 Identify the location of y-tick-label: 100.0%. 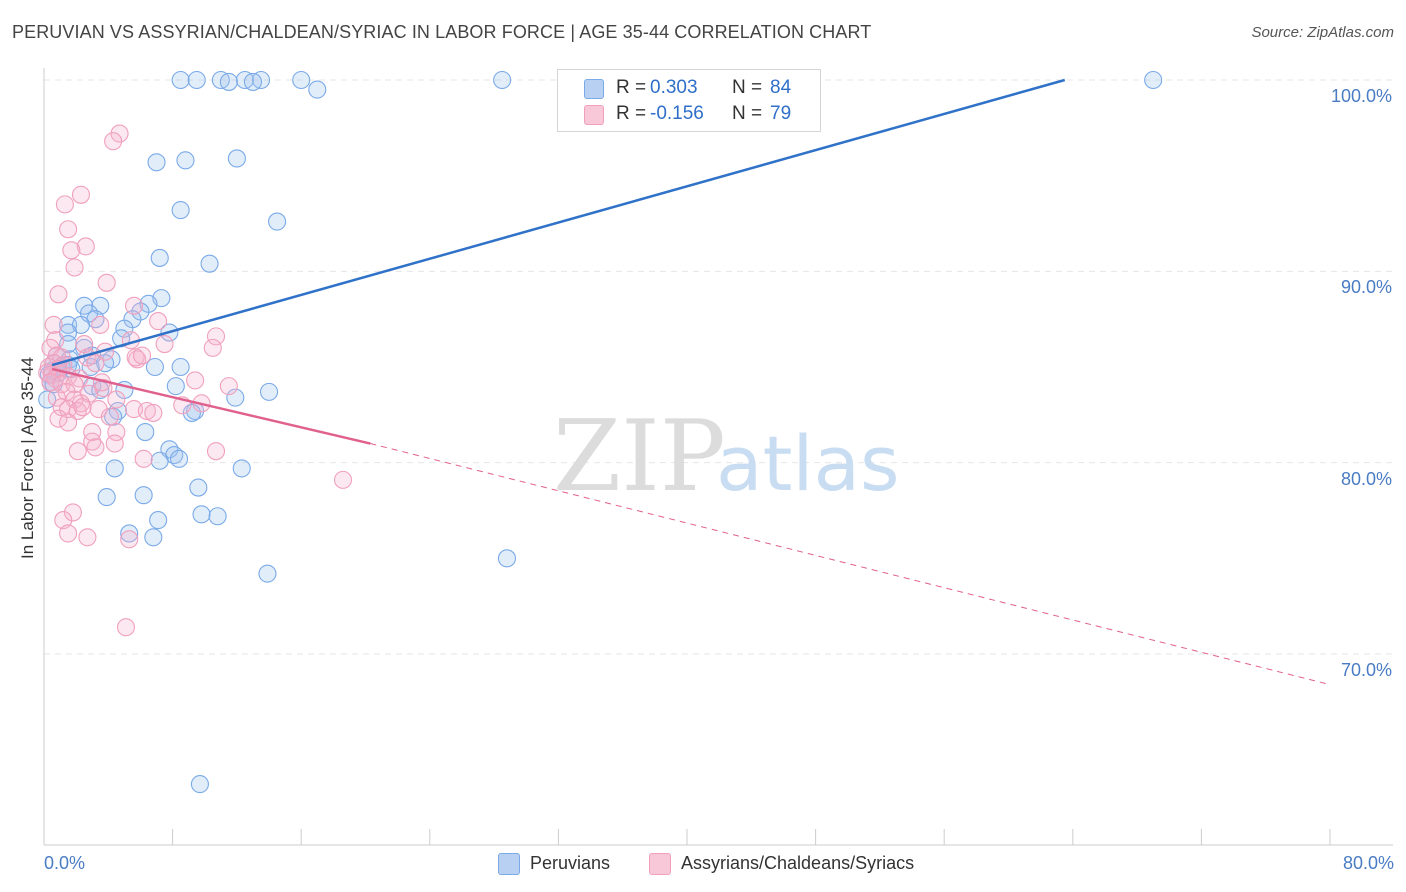
(1361, 96).